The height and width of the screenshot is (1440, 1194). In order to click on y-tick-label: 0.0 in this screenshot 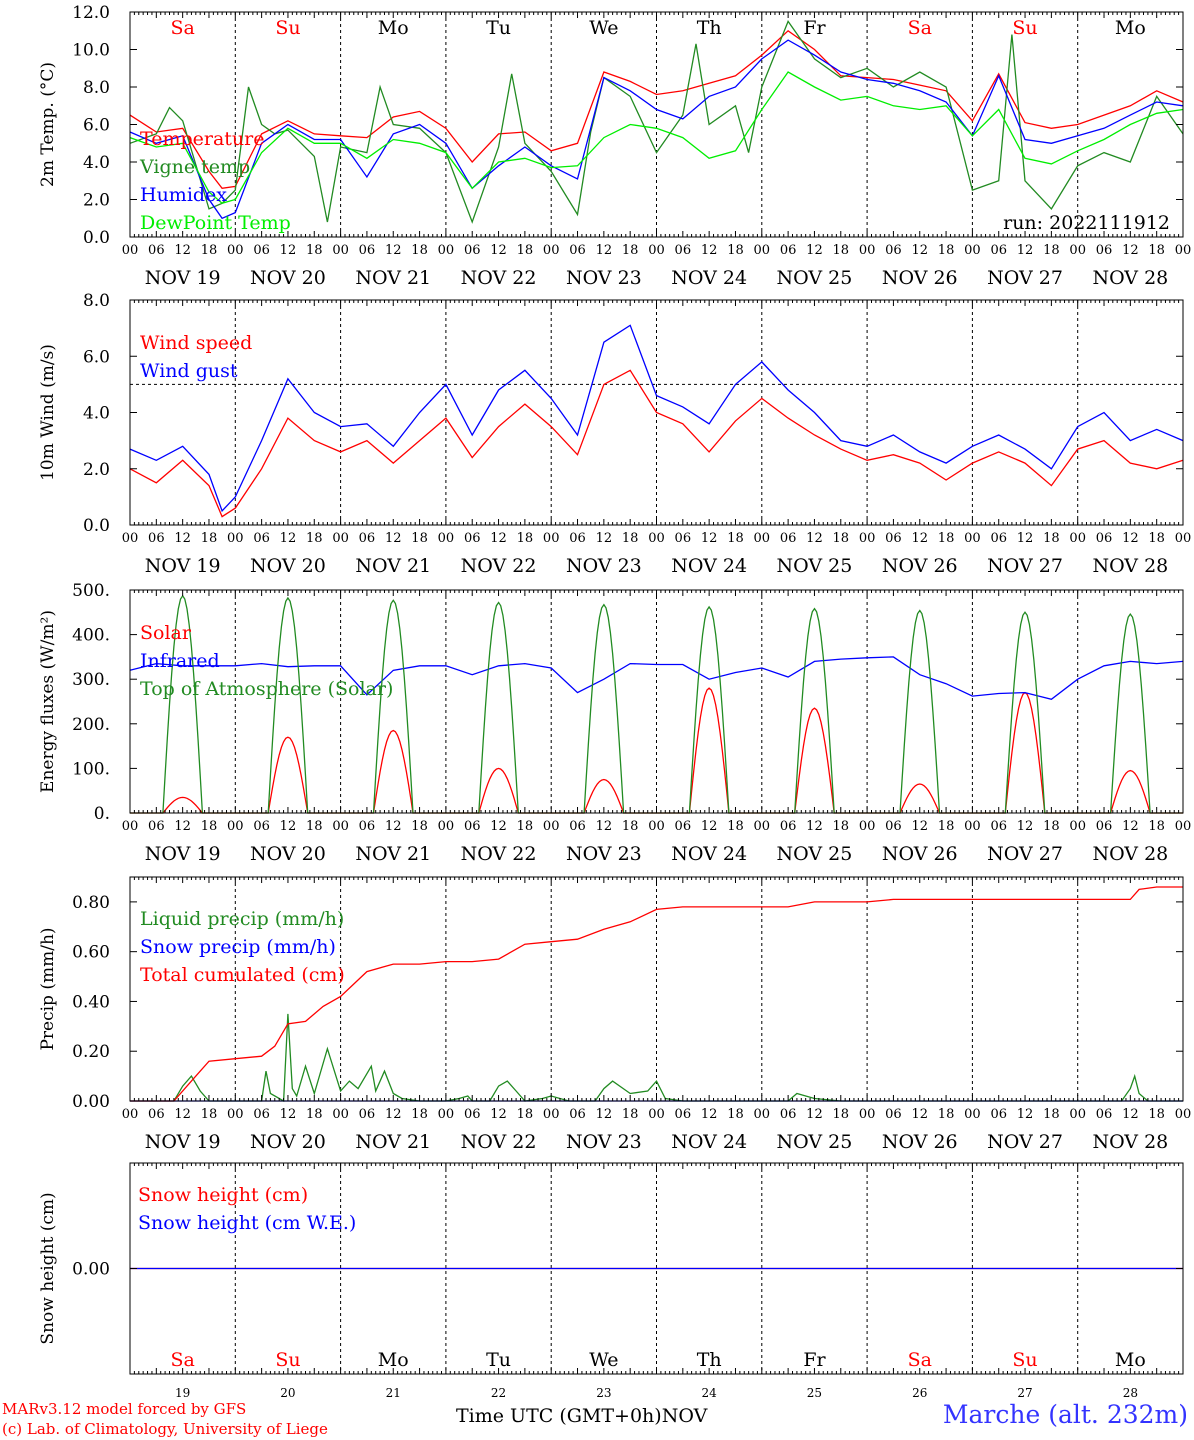, I will do `click(96, 526)`.